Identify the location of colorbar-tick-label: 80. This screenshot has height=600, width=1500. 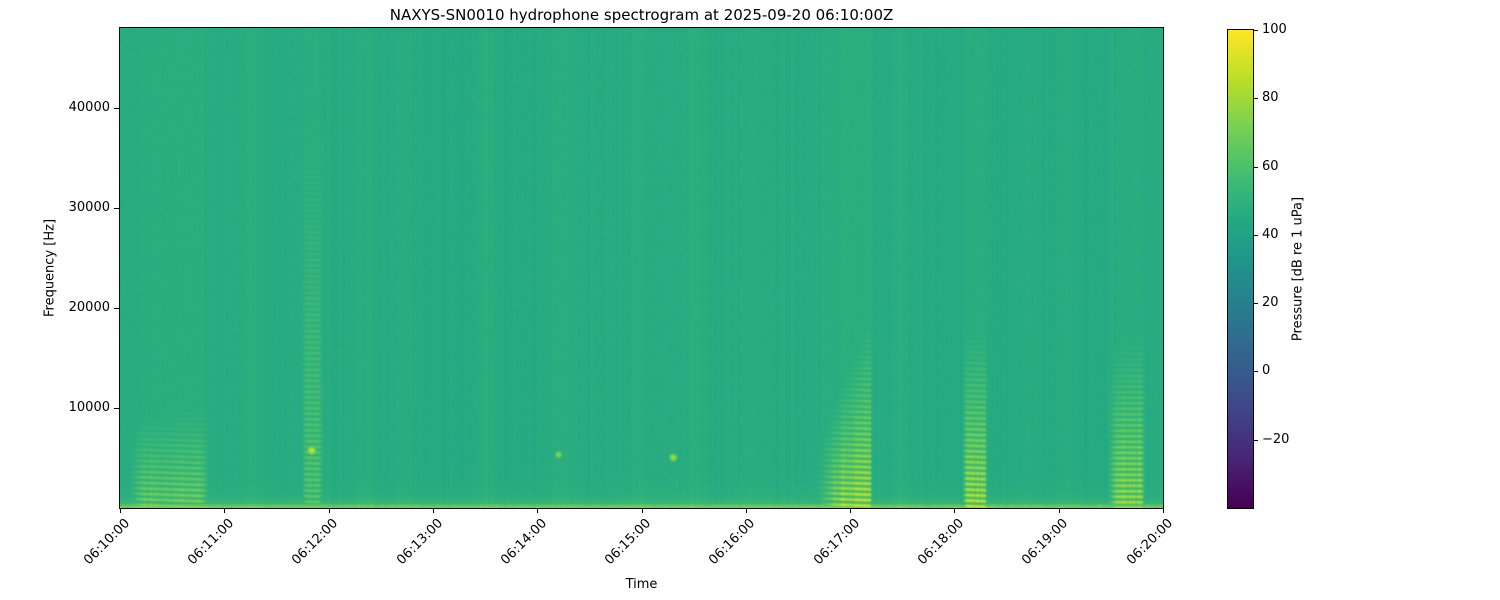
(1270, 98).